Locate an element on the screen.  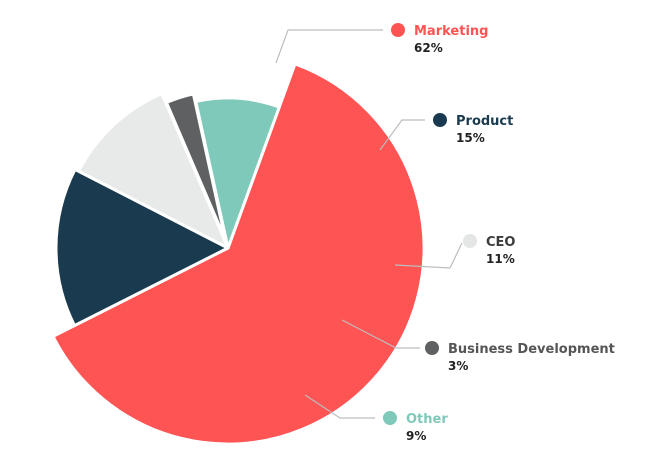
legend-dot-other is located at coordinates (390, 418).